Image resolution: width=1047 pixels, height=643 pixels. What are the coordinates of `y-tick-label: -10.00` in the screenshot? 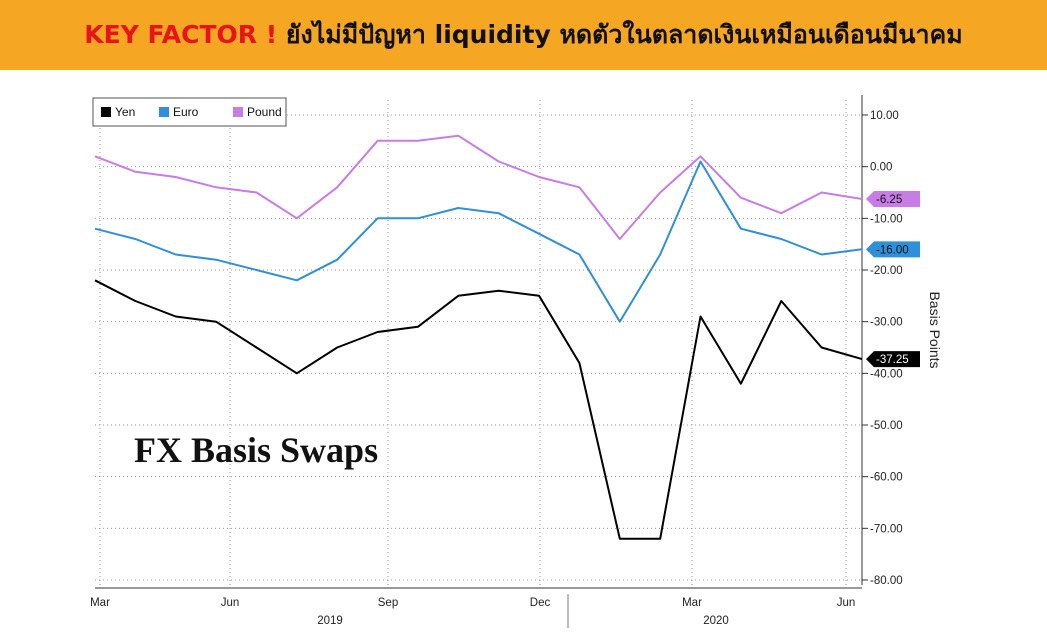 It's located at (886, 219).